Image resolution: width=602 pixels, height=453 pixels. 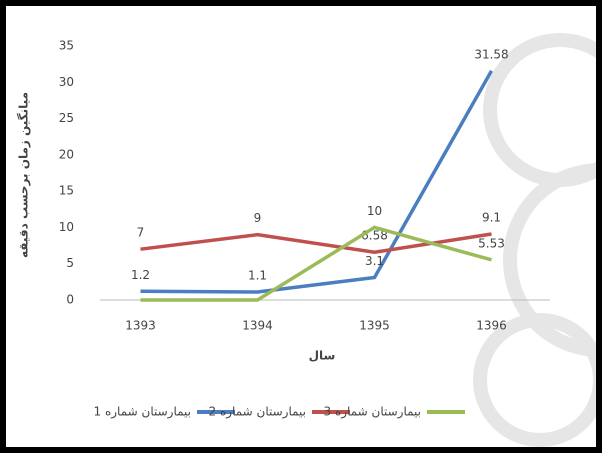 What do you see at coordinates (257, 326) in the screenshot?
I see `x-tick-label: 1394` at bounding box center [257, 326].